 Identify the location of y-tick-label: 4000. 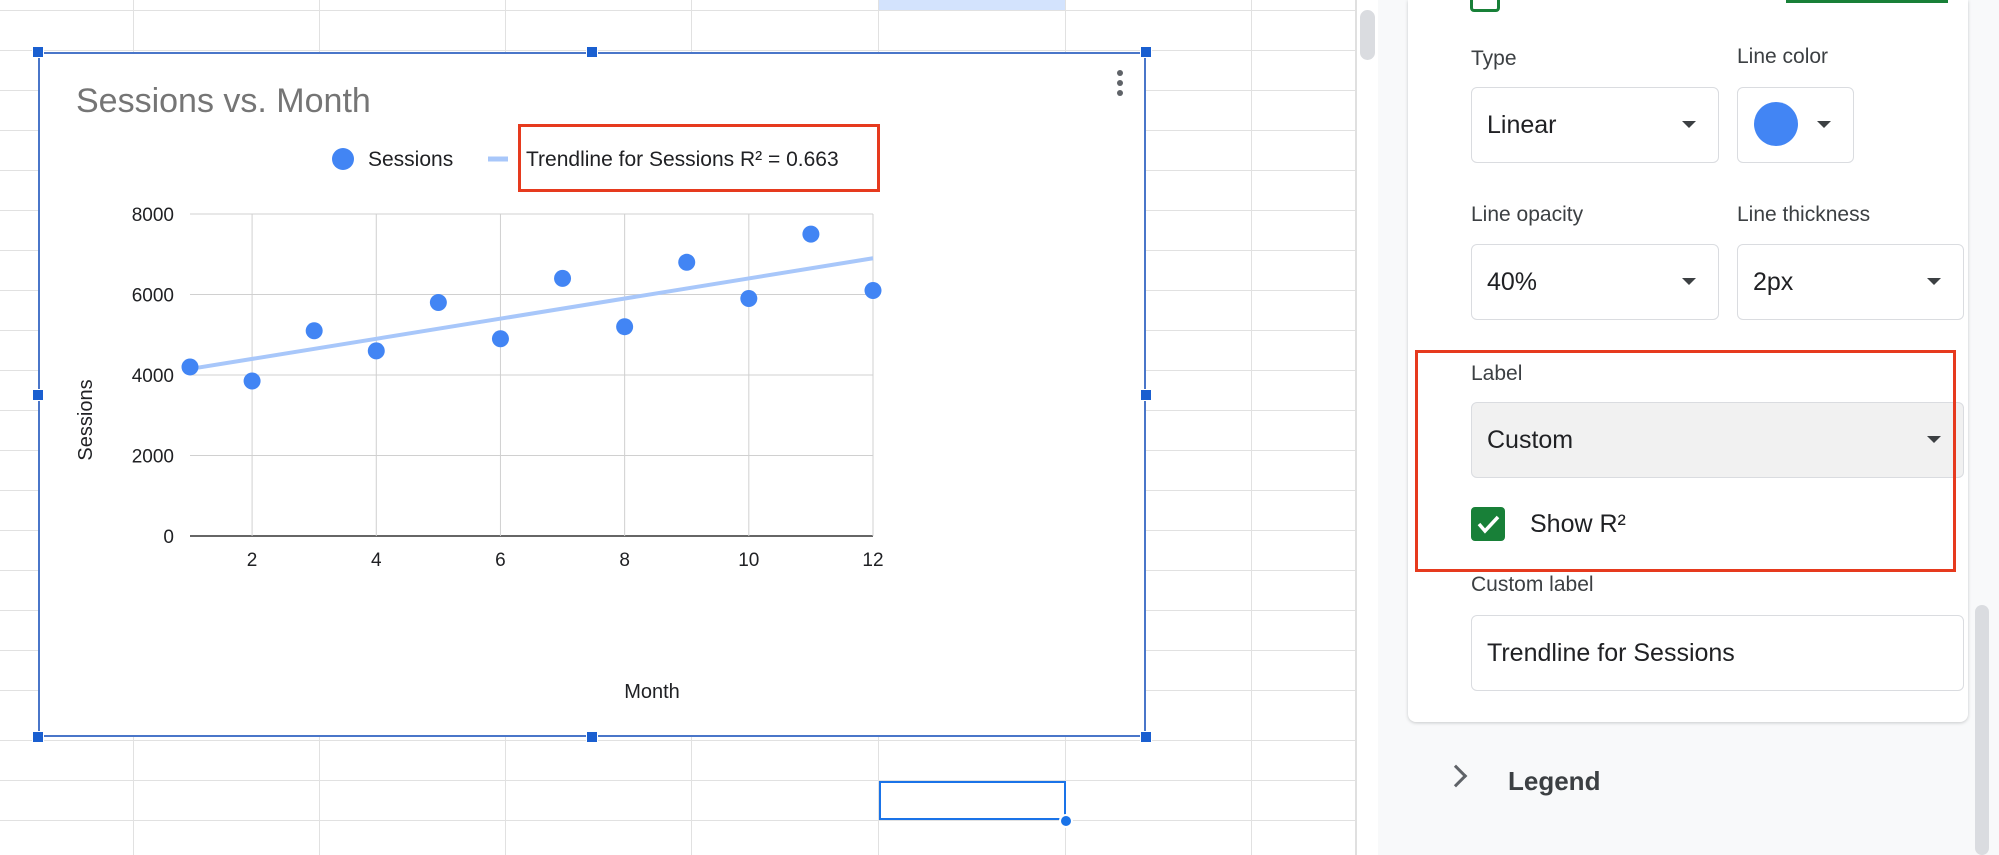
(153, 376).